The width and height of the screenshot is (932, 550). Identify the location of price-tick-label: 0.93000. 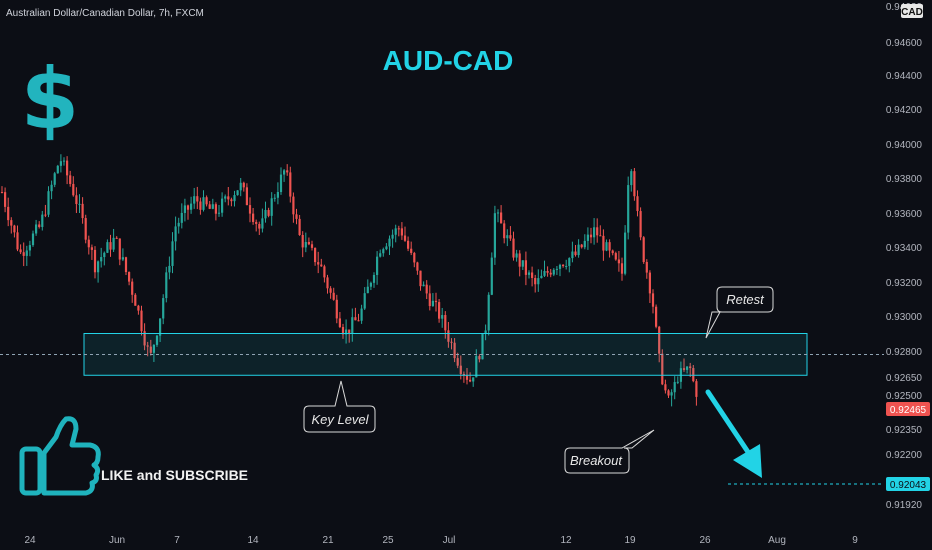
(904, 317).